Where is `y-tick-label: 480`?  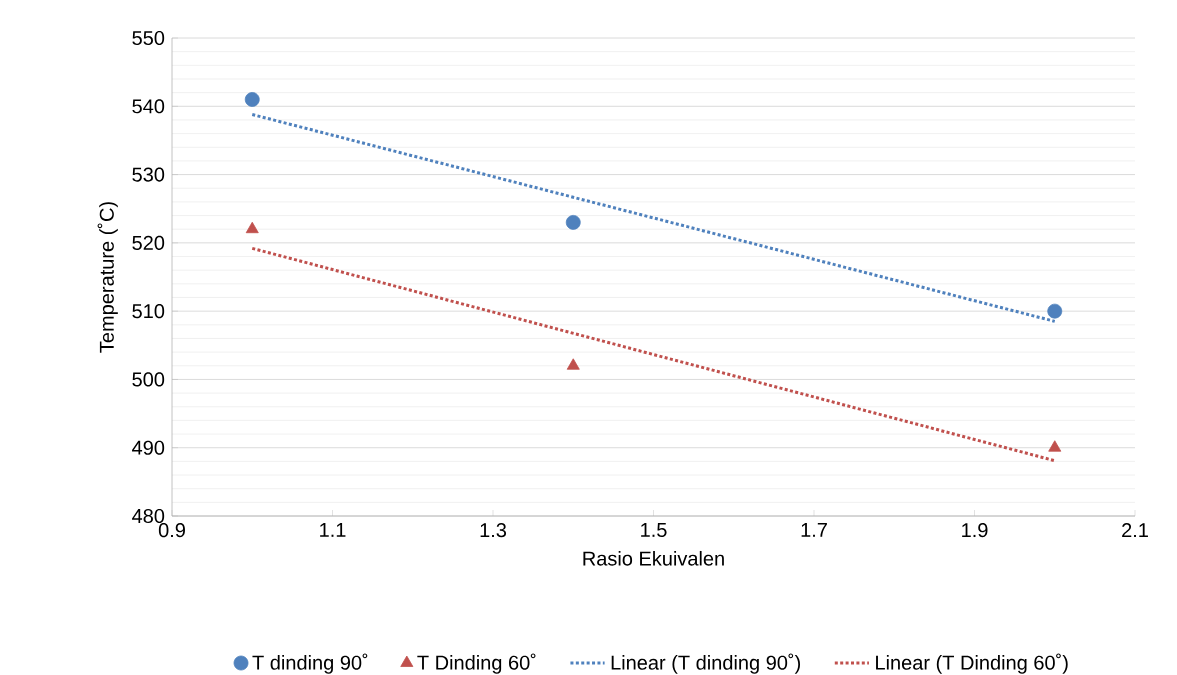 y-tick-label: 480 is located at coordinates (148, 516).